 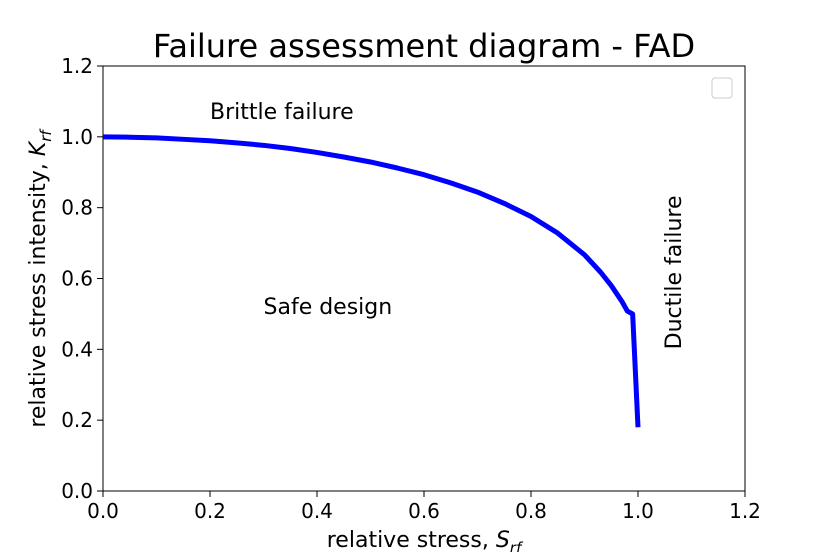 I want to click on y-tick-label: 0.0, so click(x=77, y=491).